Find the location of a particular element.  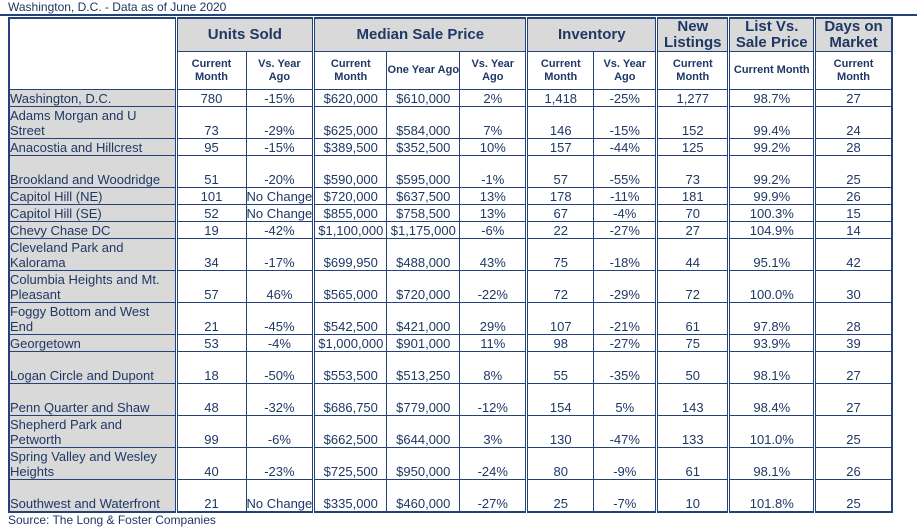

data-cell: 25 is located at coordinates (853, 431).